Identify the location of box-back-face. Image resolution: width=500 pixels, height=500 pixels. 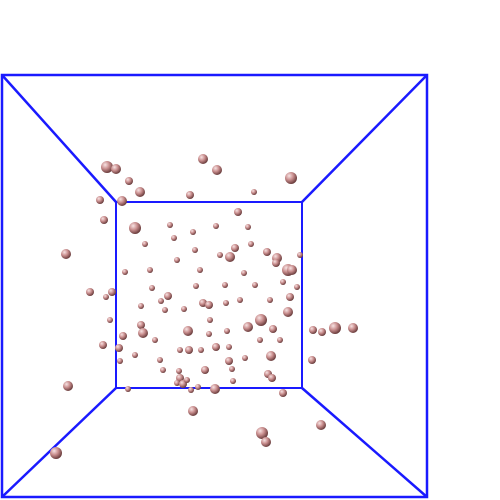
(209, 295).